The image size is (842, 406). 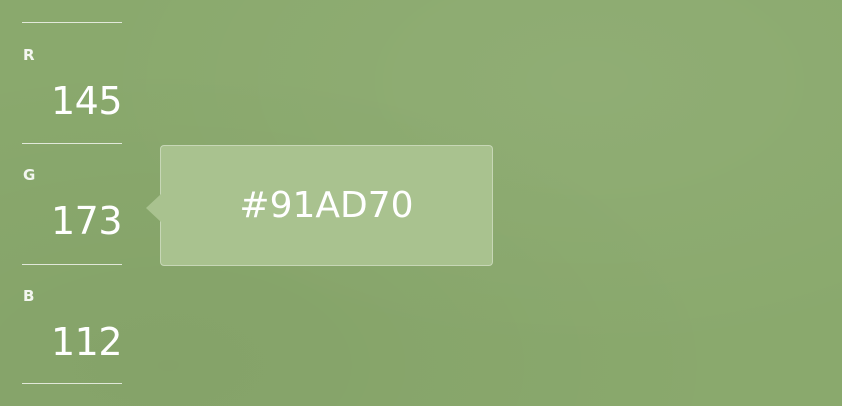 I want to click on hex-code: #91AD70, so click(x=326, y=205).